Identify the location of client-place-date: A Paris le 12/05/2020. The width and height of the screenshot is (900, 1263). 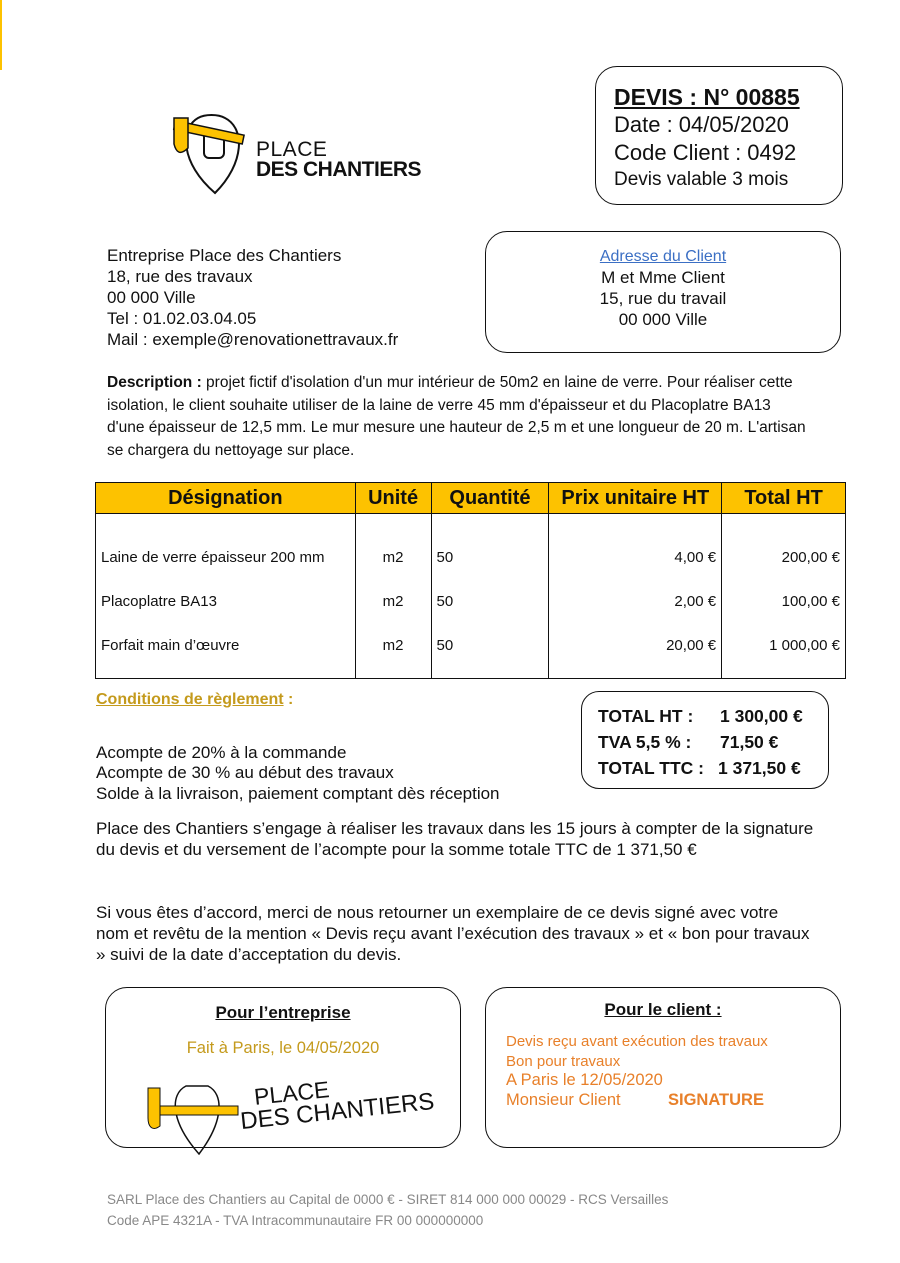
(584, 1080).